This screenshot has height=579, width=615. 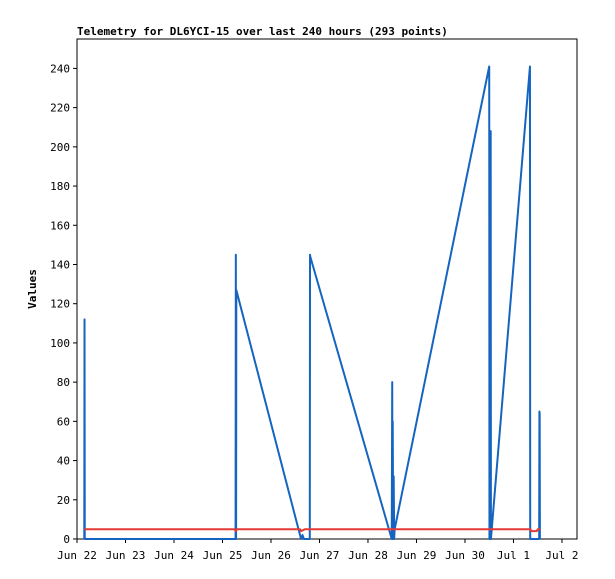 I want to click on x-tick-label: Jun 24, so click(x=174, y=555).